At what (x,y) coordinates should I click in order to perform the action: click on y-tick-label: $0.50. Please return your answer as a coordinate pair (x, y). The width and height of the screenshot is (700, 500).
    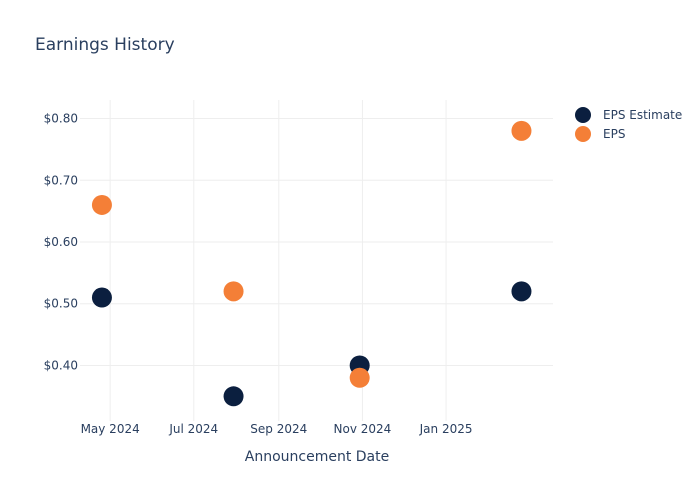
    Looking at the image, I should click on (61, 304).